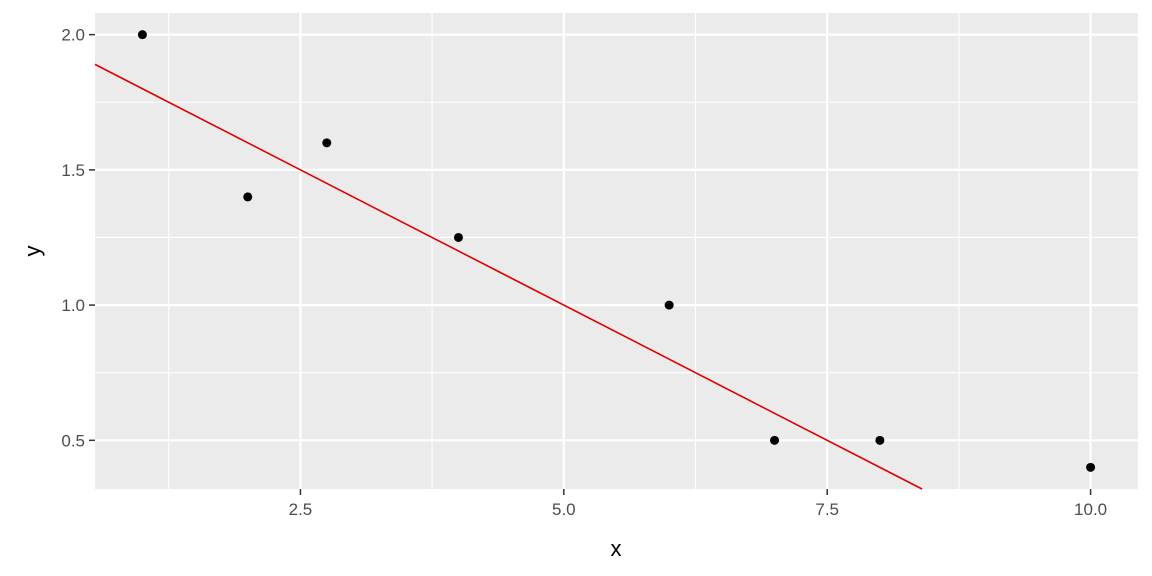 The image size is (1152, 576). Describe the element at coordinates (1090, 509) in the screenshot. I see `x-tick-label: 10.0` at that location.